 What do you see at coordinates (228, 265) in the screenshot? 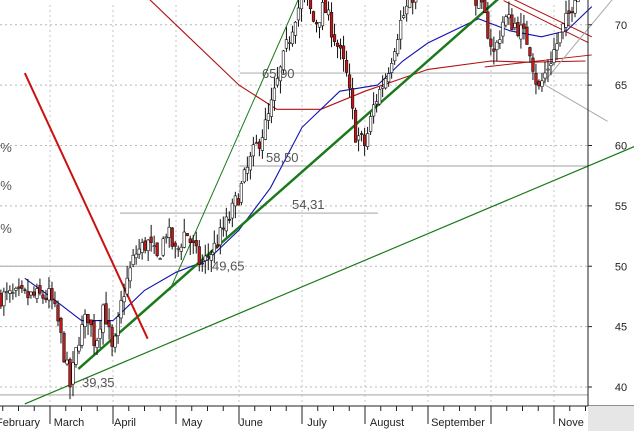
I see `level-label: 49,65` at bounding box center [228, 265].